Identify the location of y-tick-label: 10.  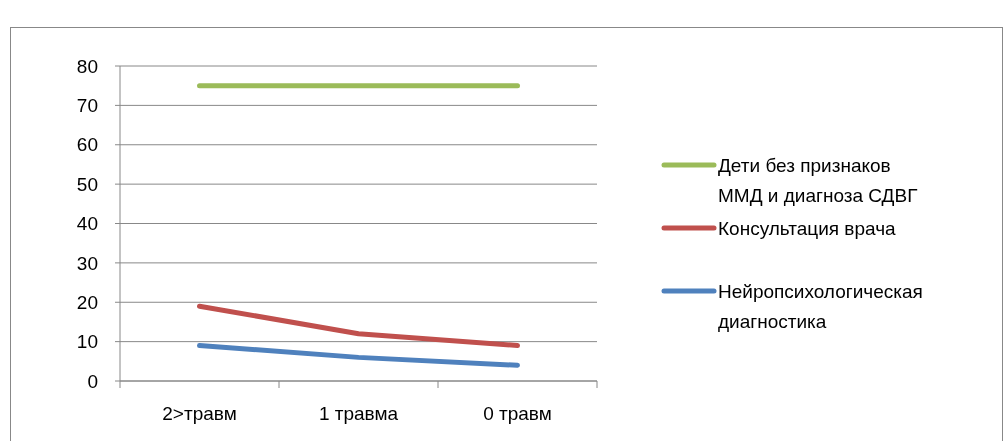
(87, 342).